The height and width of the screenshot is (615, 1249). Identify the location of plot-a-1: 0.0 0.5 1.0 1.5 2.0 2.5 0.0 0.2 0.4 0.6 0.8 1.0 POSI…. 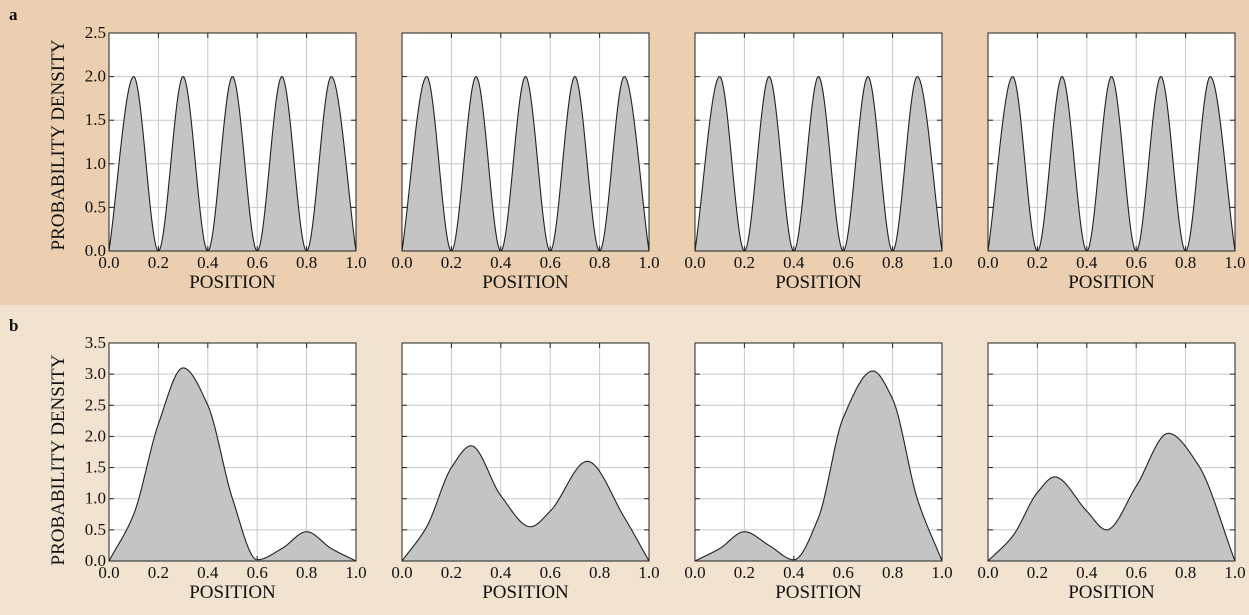
(226, 158).